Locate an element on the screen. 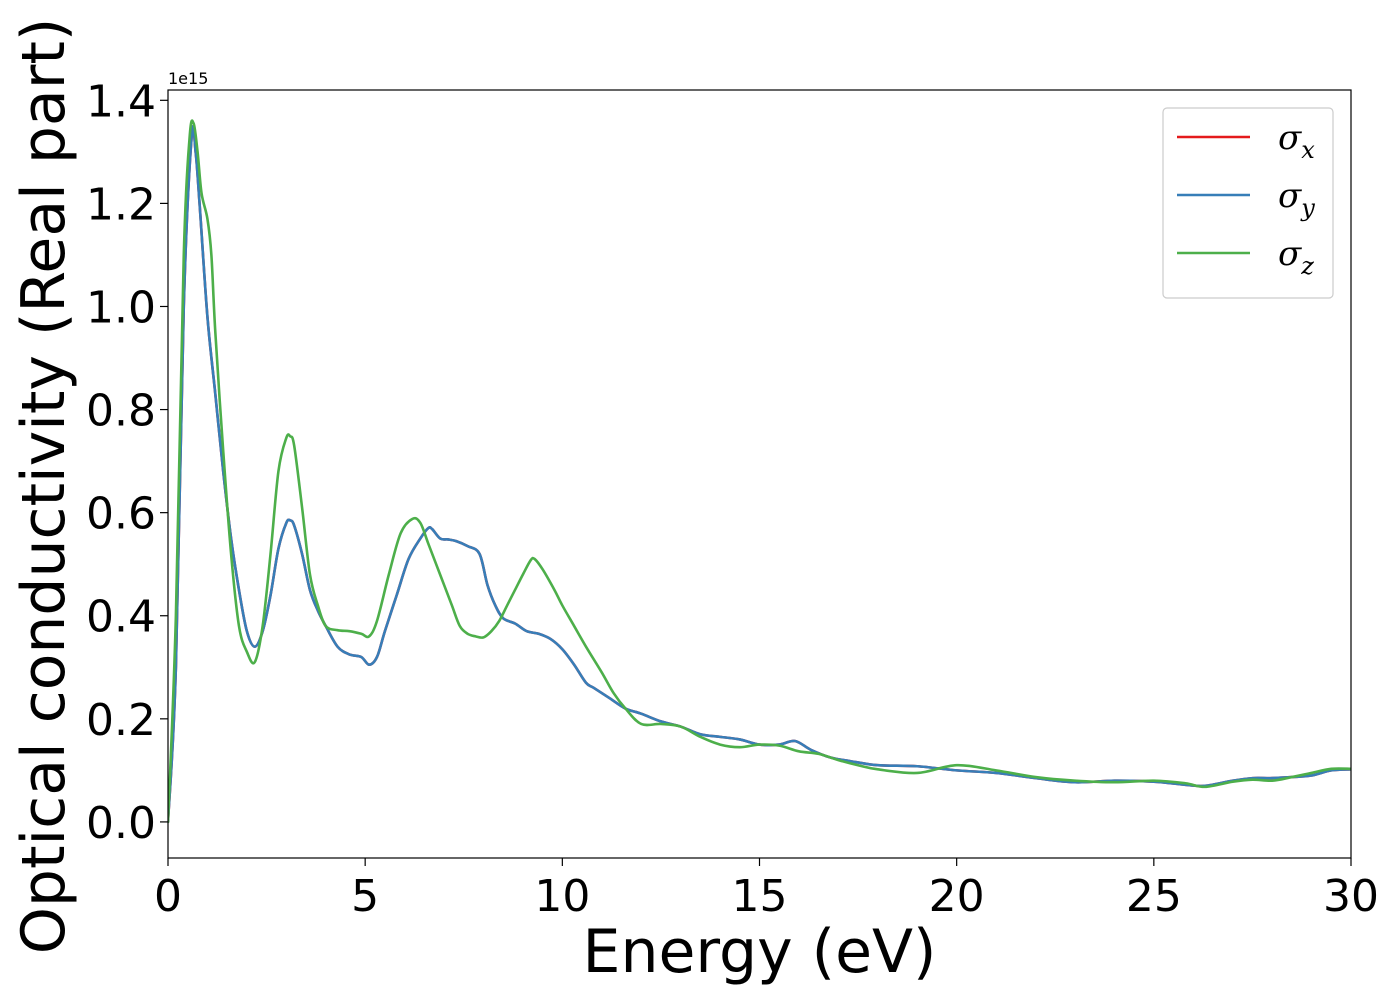 The height and width of the screenshot is (1000, 1400). legend: σx σy σz is located at coordinates (1248, 203).